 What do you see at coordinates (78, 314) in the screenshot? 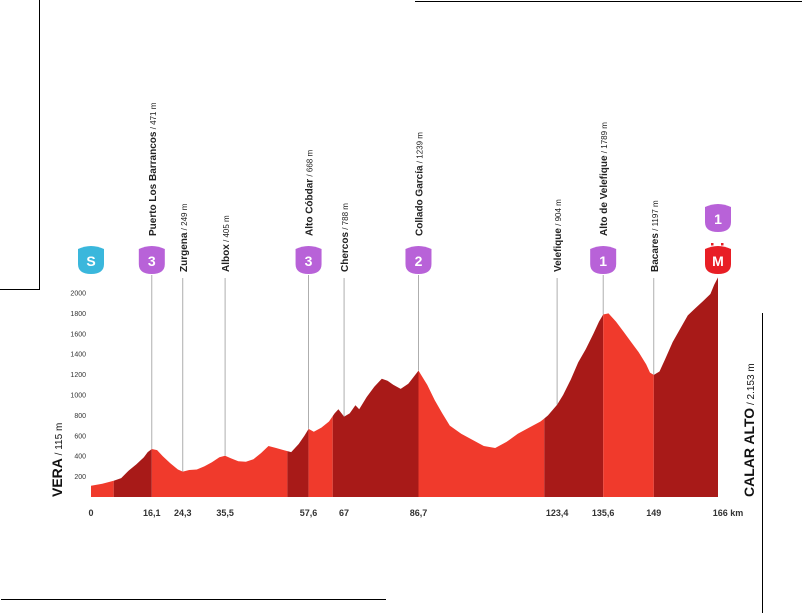
I see `y-tick-label: 1800` at bounding box center [78, 314].